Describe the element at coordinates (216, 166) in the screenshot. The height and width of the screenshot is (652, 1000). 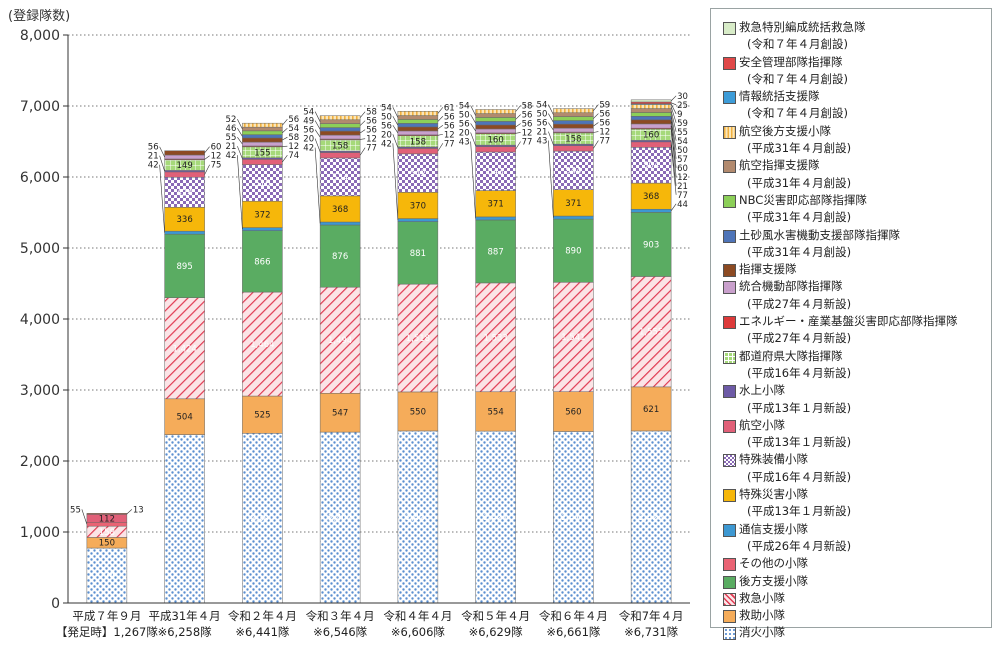
I see `data-label: 75` at that location.